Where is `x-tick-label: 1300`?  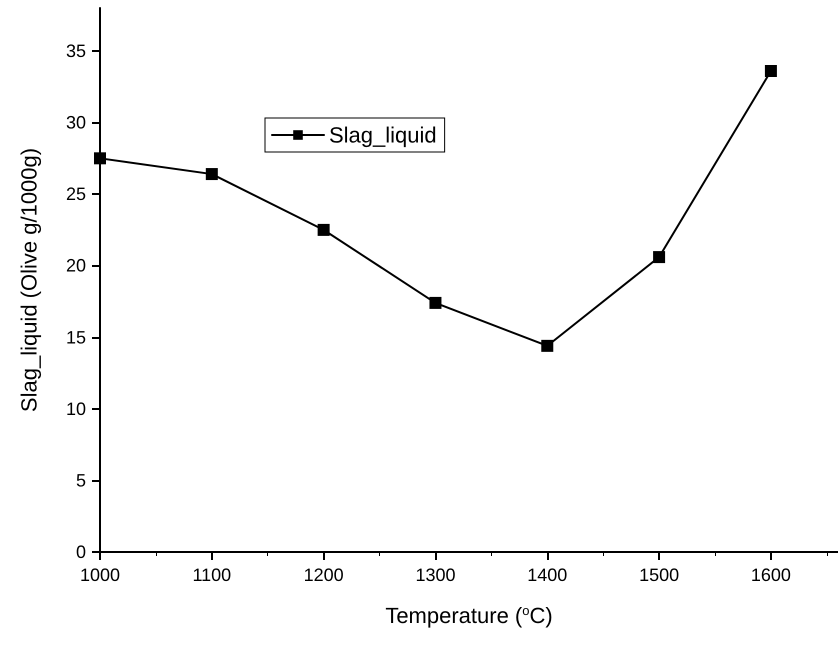
x-tick-label: 1300 is located at coordinates (435, 575).